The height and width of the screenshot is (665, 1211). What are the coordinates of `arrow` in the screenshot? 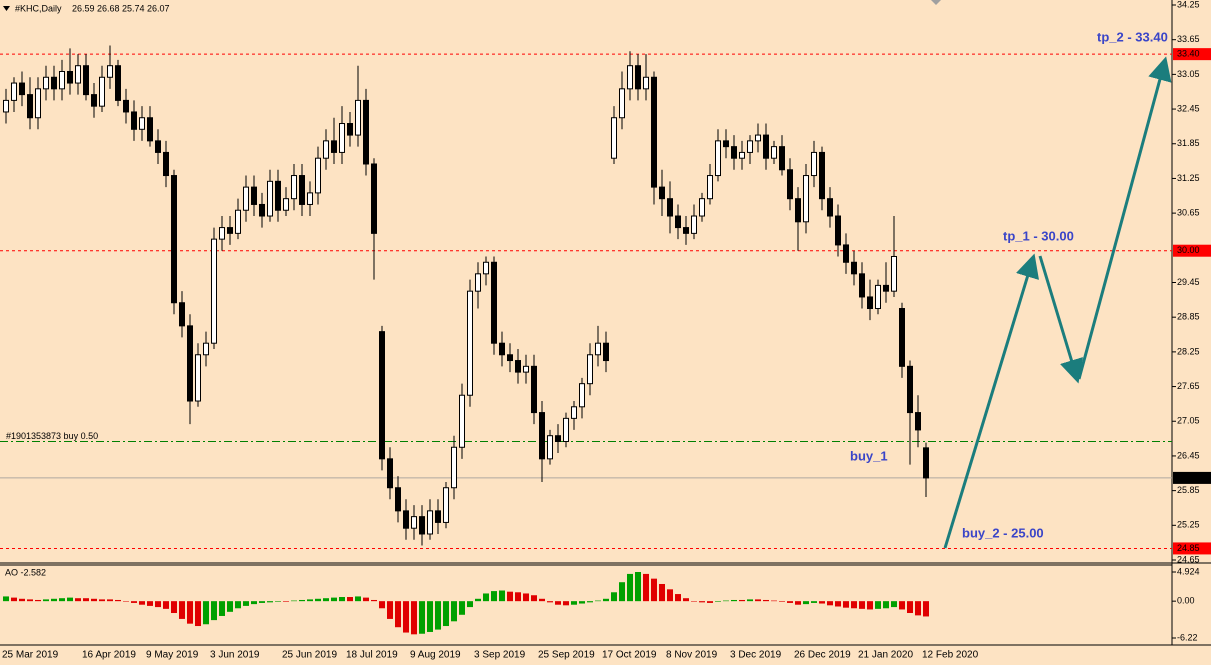 It's located at (991, 401).